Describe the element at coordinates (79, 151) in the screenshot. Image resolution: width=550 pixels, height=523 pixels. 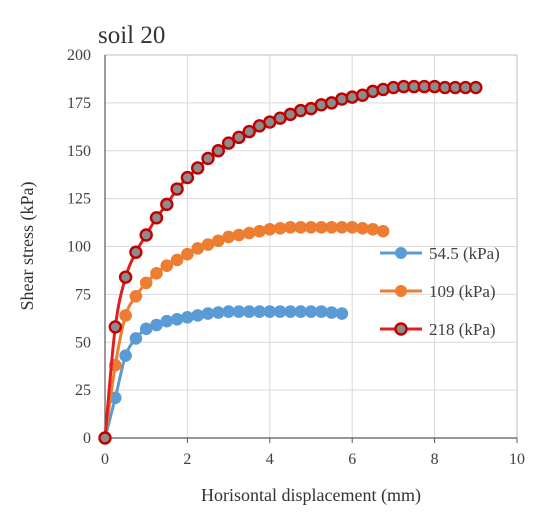
I see `y-tick-label: 150` at that location.